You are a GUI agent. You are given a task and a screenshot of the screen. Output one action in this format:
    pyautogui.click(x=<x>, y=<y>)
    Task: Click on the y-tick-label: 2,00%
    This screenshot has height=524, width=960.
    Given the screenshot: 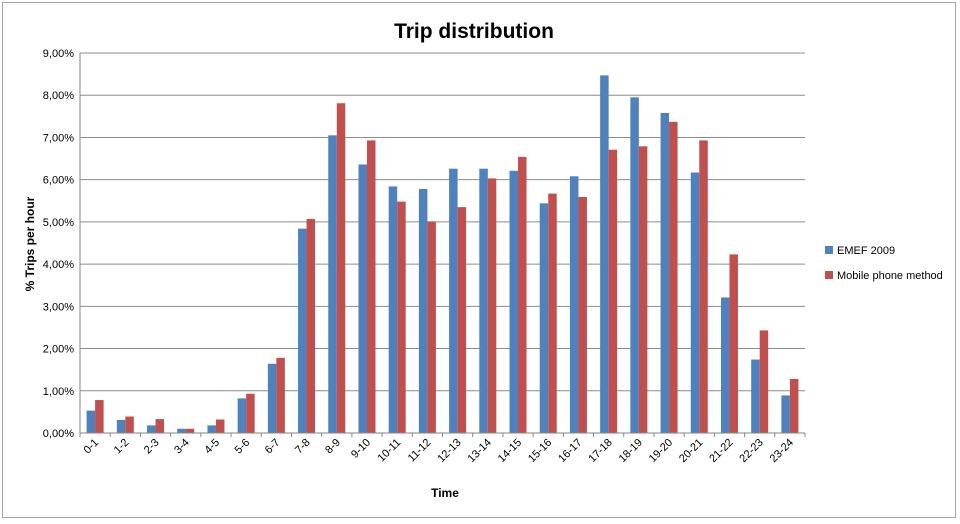 What is the action you would take?
    pyautogui.click(x=58, y=350)
    